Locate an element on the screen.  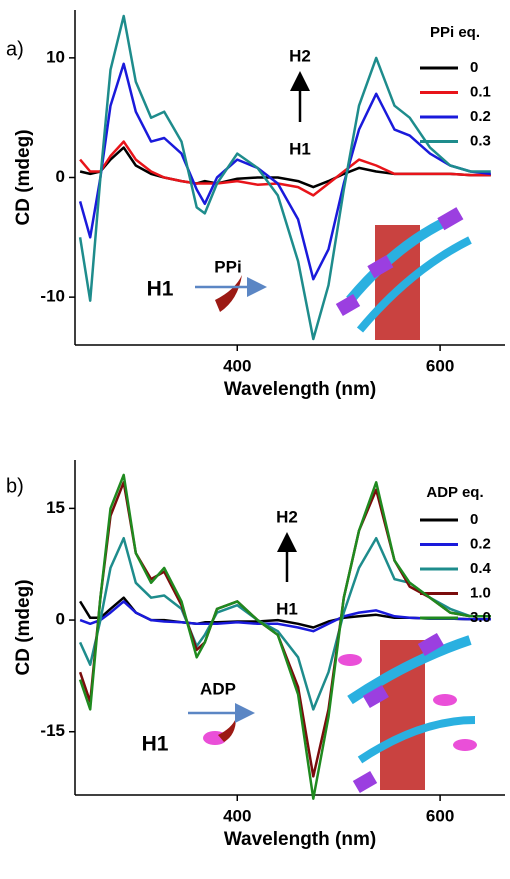
y-tick-label: 15 is located at coordinates (55, 507).